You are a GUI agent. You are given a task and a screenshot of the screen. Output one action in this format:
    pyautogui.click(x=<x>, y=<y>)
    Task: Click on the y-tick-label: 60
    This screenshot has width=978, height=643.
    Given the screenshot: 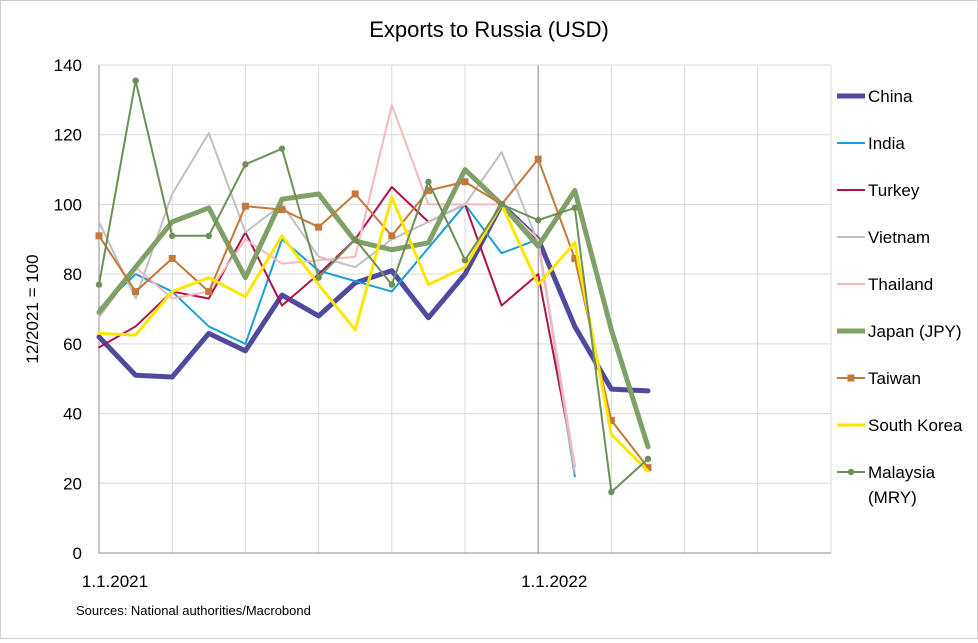 What is the action you would take?
    pyautogui.click(x=72, y=344)
    